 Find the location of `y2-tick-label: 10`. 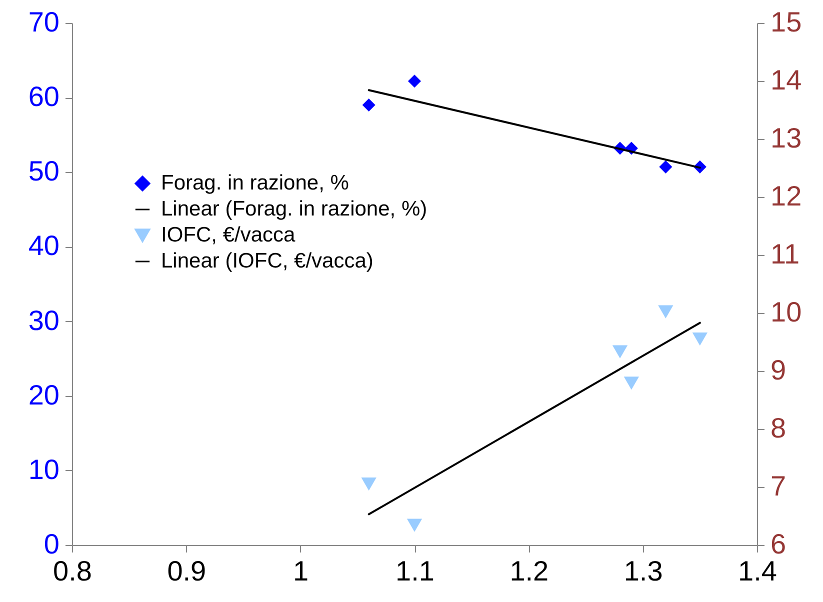

y2-tick-label: 10 is located at coordinates (786, 312).